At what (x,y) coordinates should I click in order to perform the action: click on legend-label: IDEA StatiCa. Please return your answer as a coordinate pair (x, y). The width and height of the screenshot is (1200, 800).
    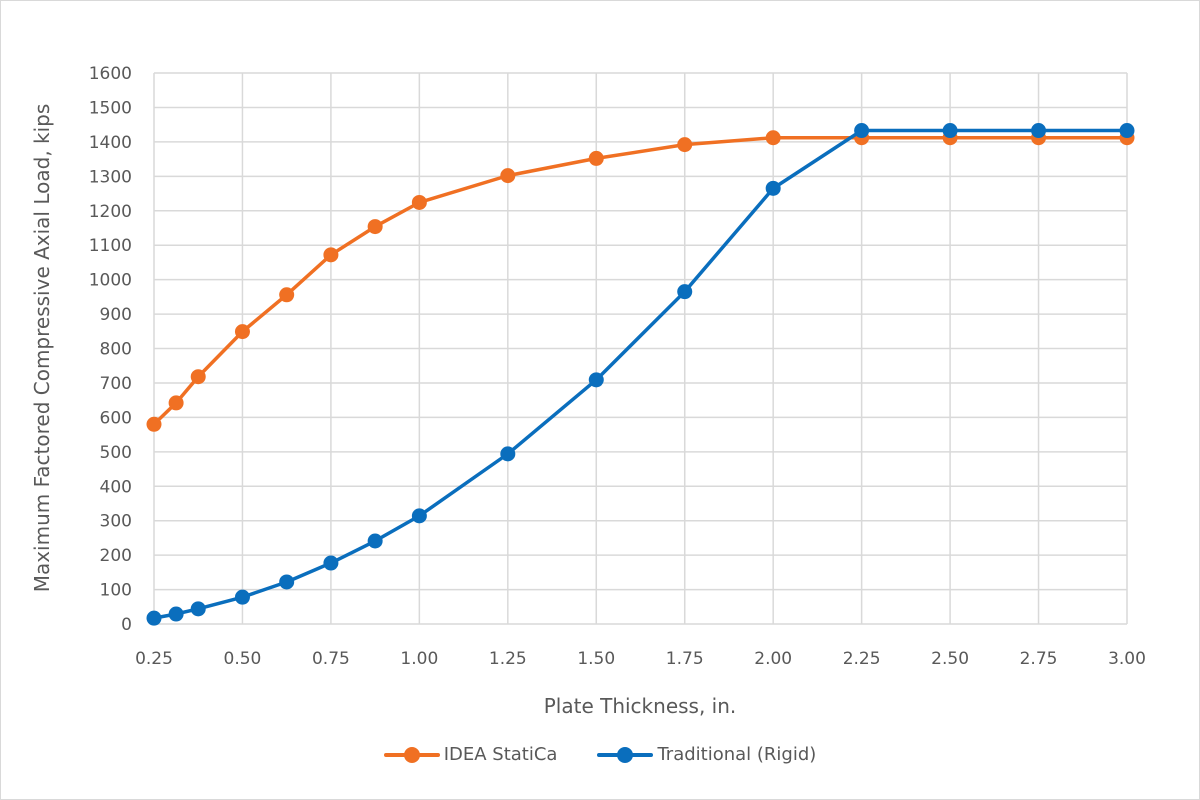
    Looking at the image, I should click on (500, 754).